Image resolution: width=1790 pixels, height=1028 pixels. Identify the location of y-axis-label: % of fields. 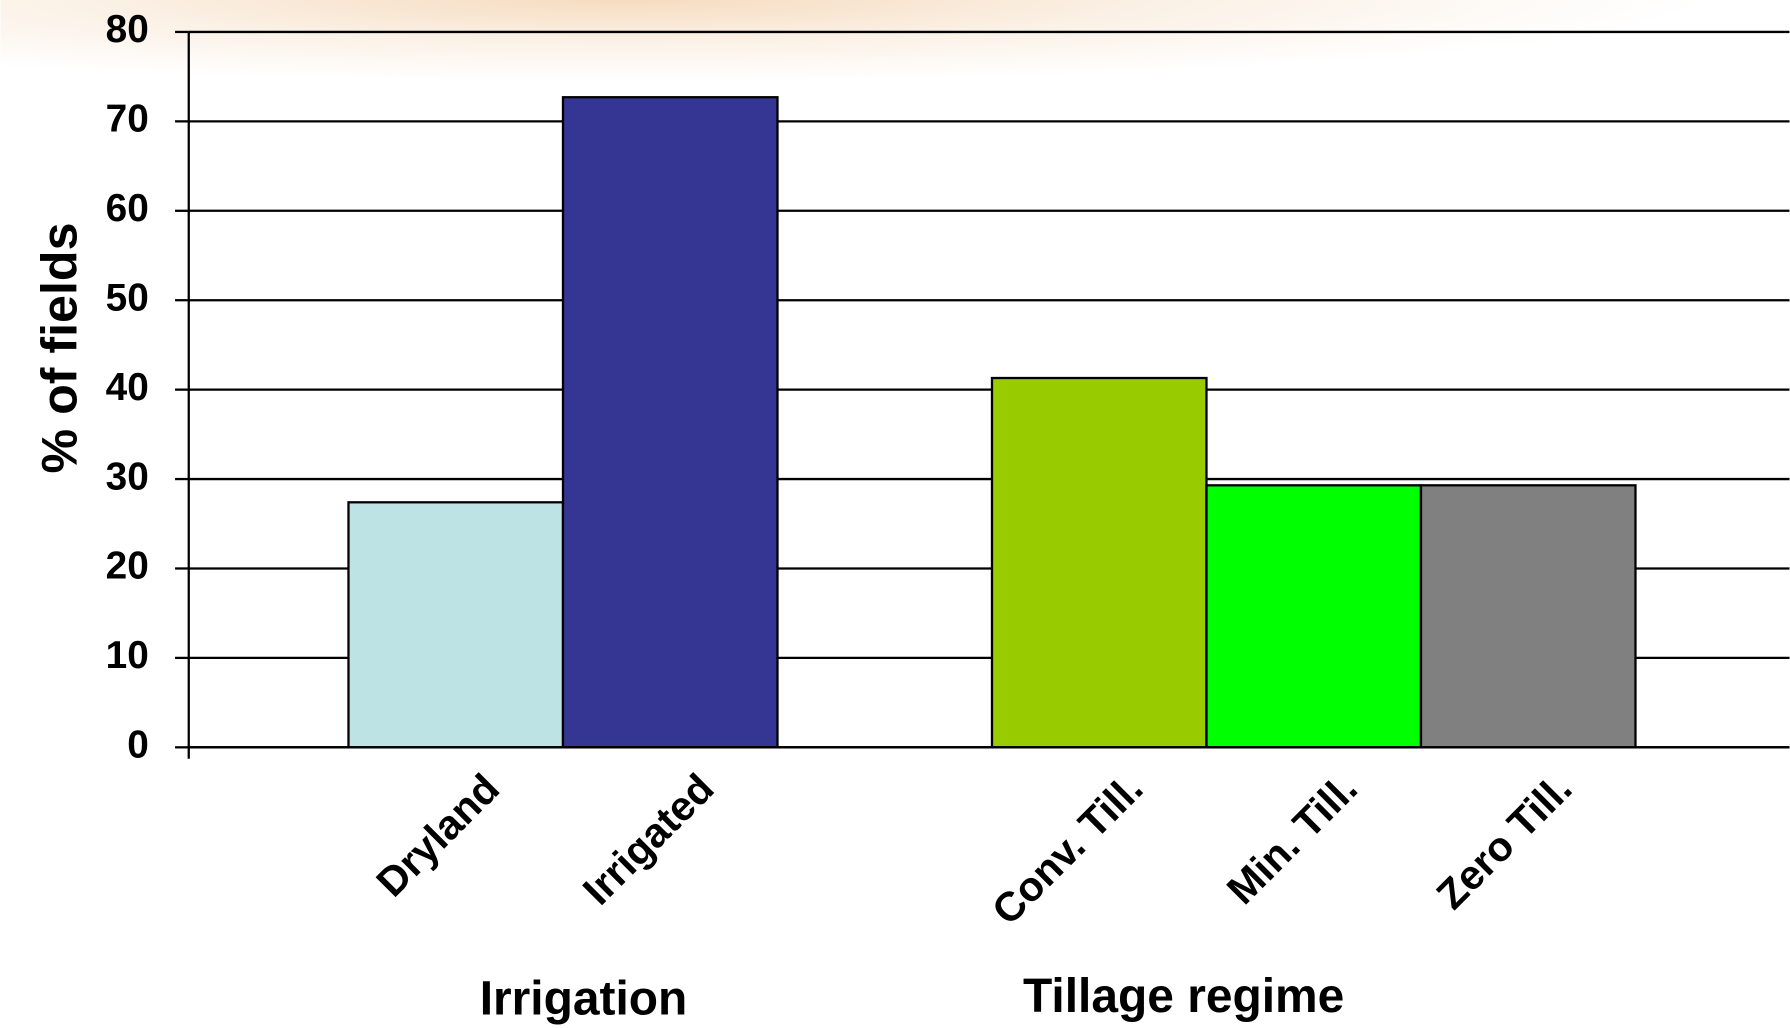
(60, 348).